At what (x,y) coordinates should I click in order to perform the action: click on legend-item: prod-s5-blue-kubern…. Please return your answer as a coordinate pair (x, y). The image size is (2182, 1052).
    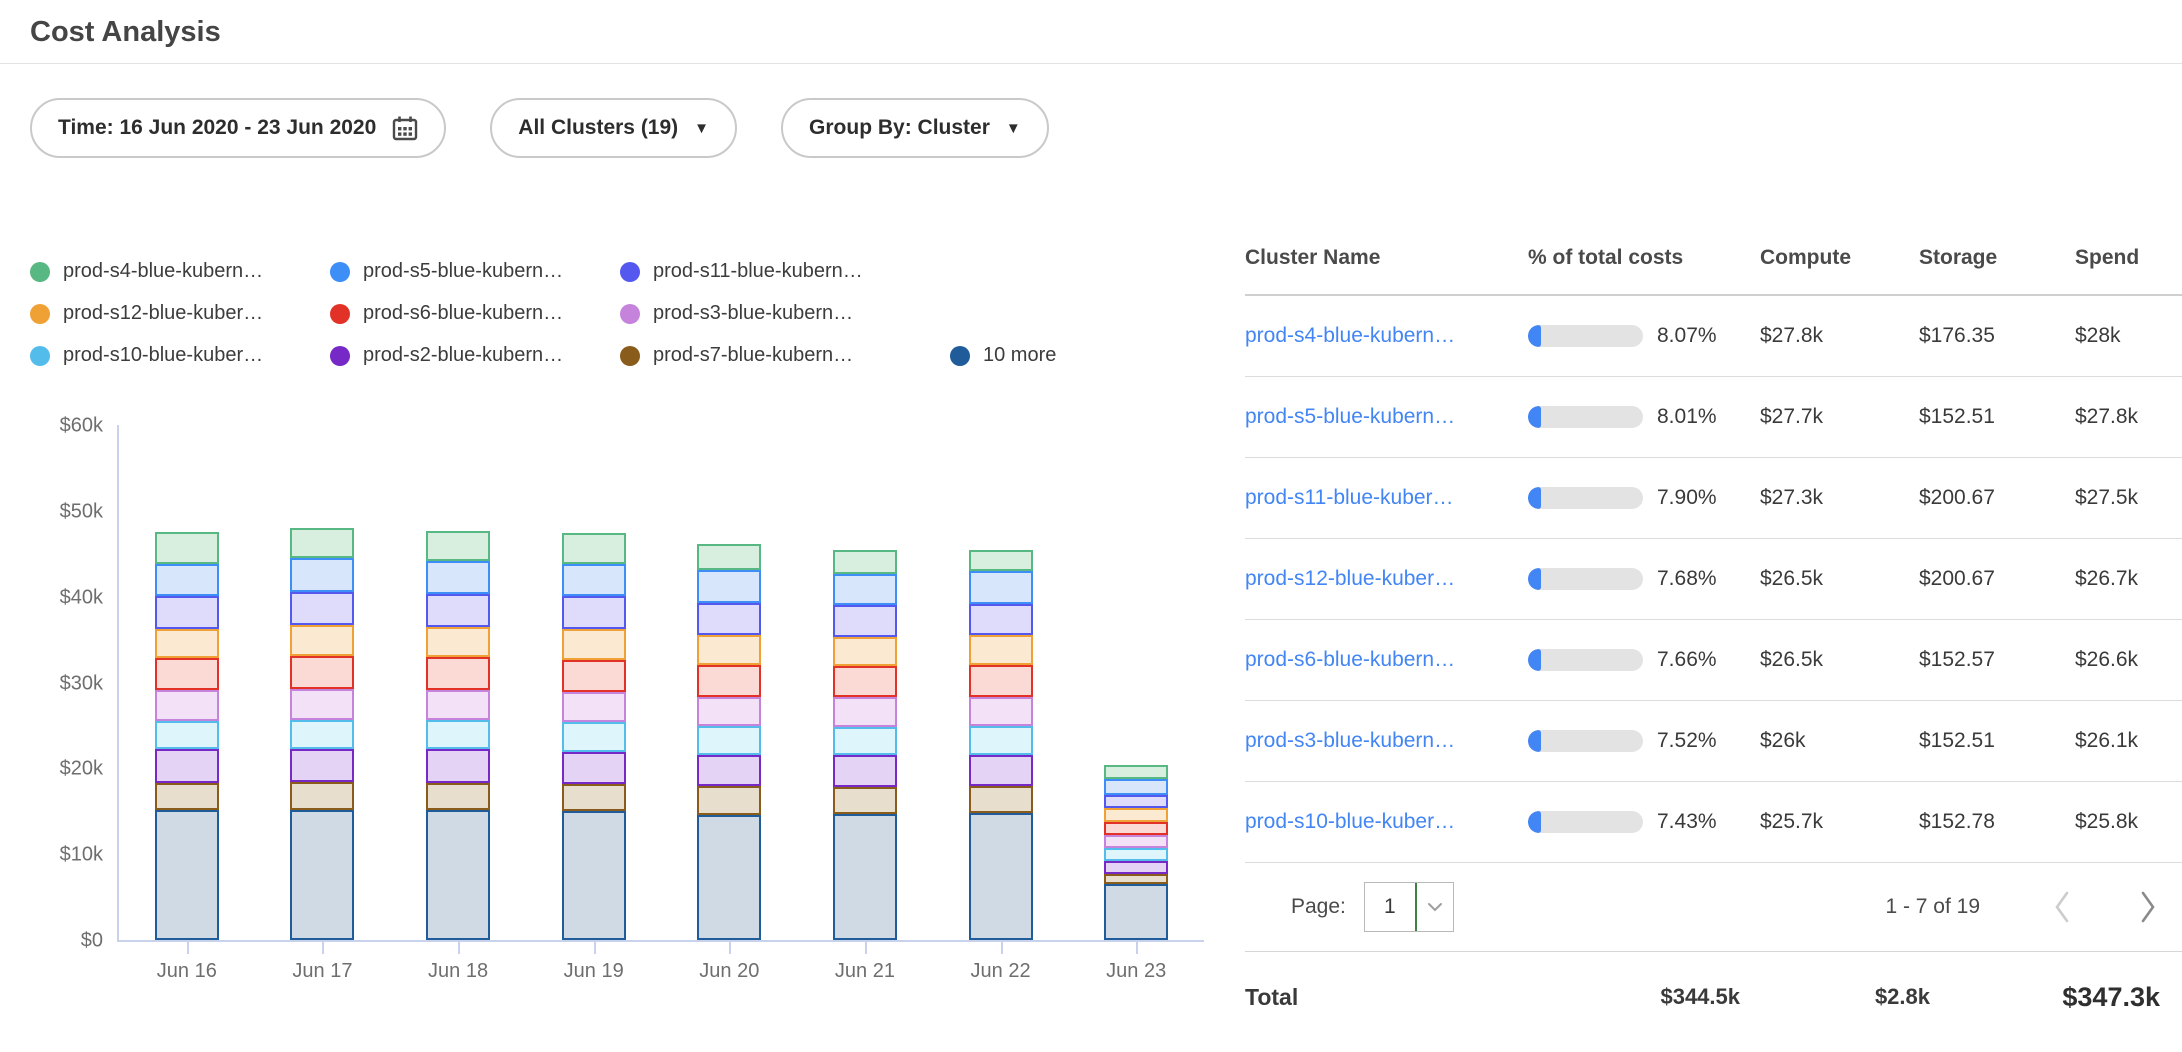
    Looking at the image, I should click on (475, 271).